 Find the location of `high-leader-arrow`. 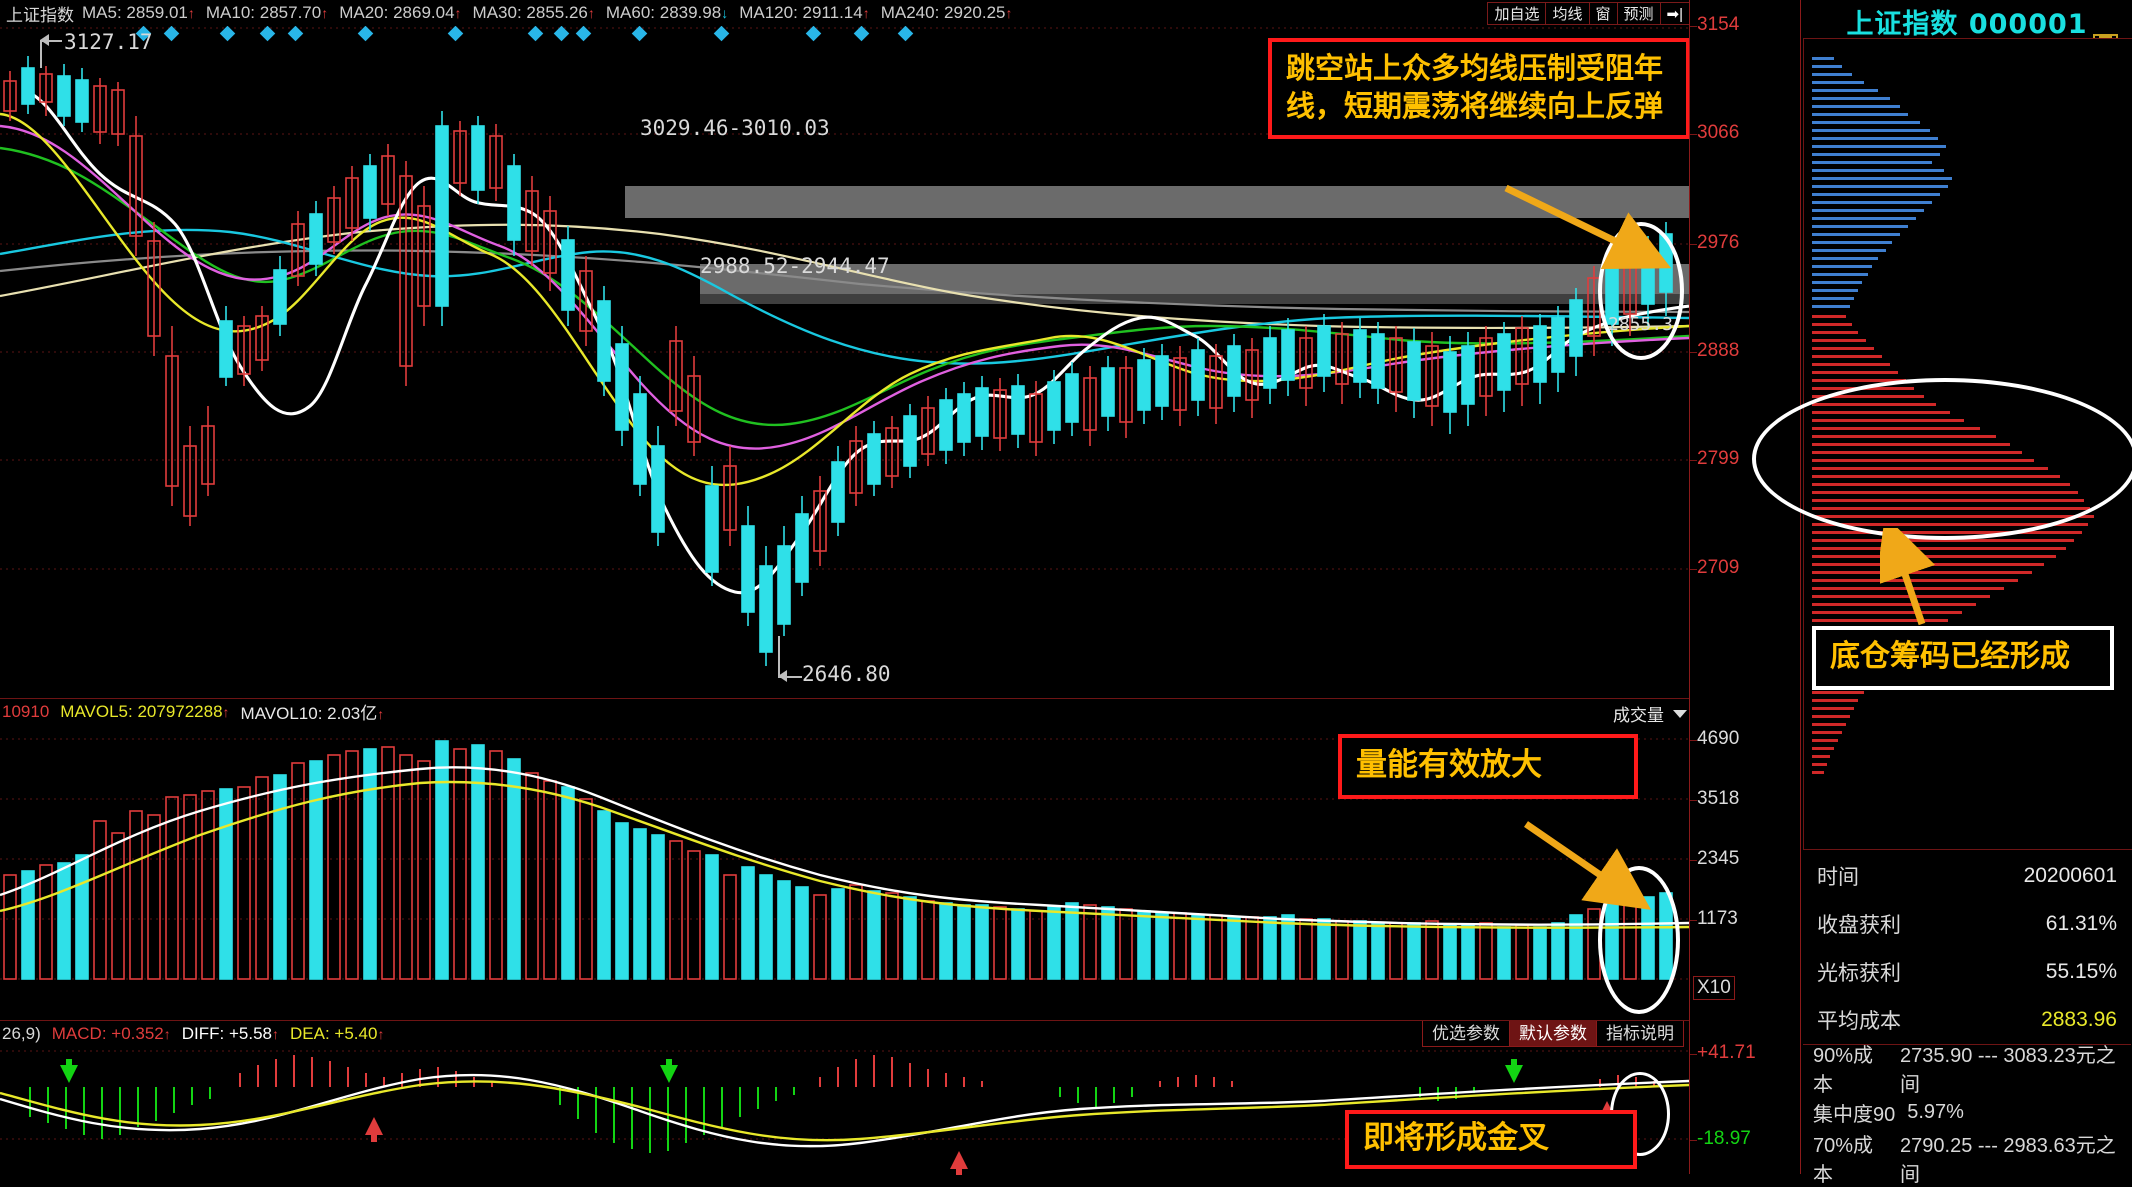

high-leader-arrow is located at coordinates (44, 40).